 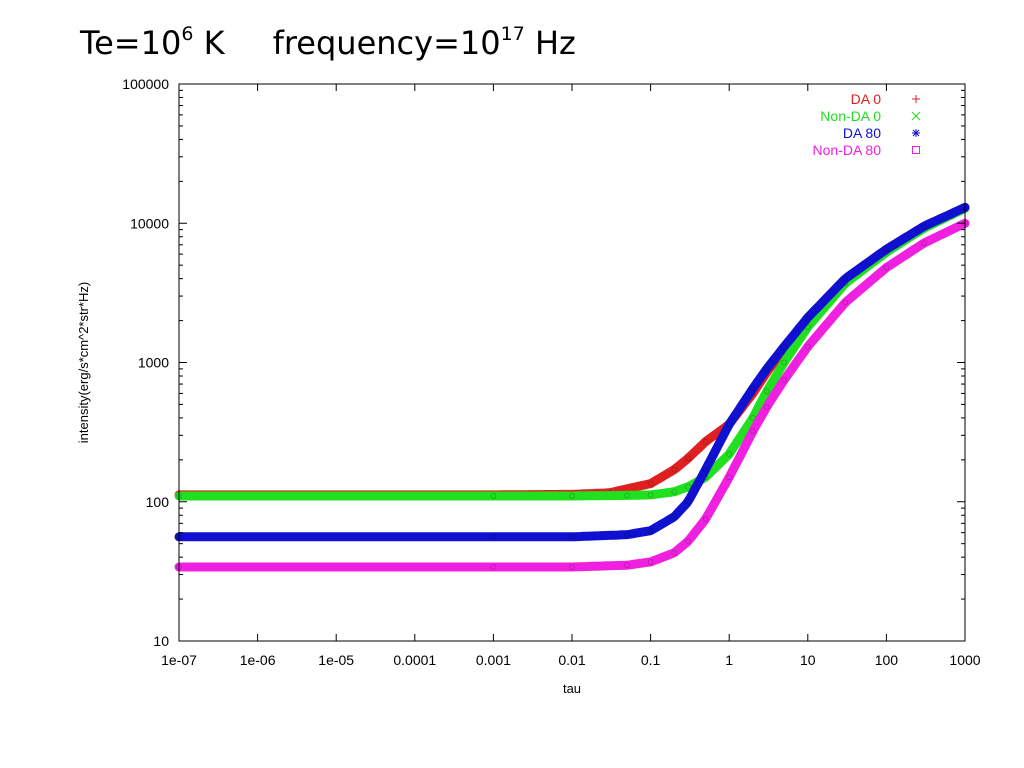 What do you see at coordinates (866, 99) in the screenshot?
I see `legend-label-da-0: DA 0` at bounding box center [866, 99].